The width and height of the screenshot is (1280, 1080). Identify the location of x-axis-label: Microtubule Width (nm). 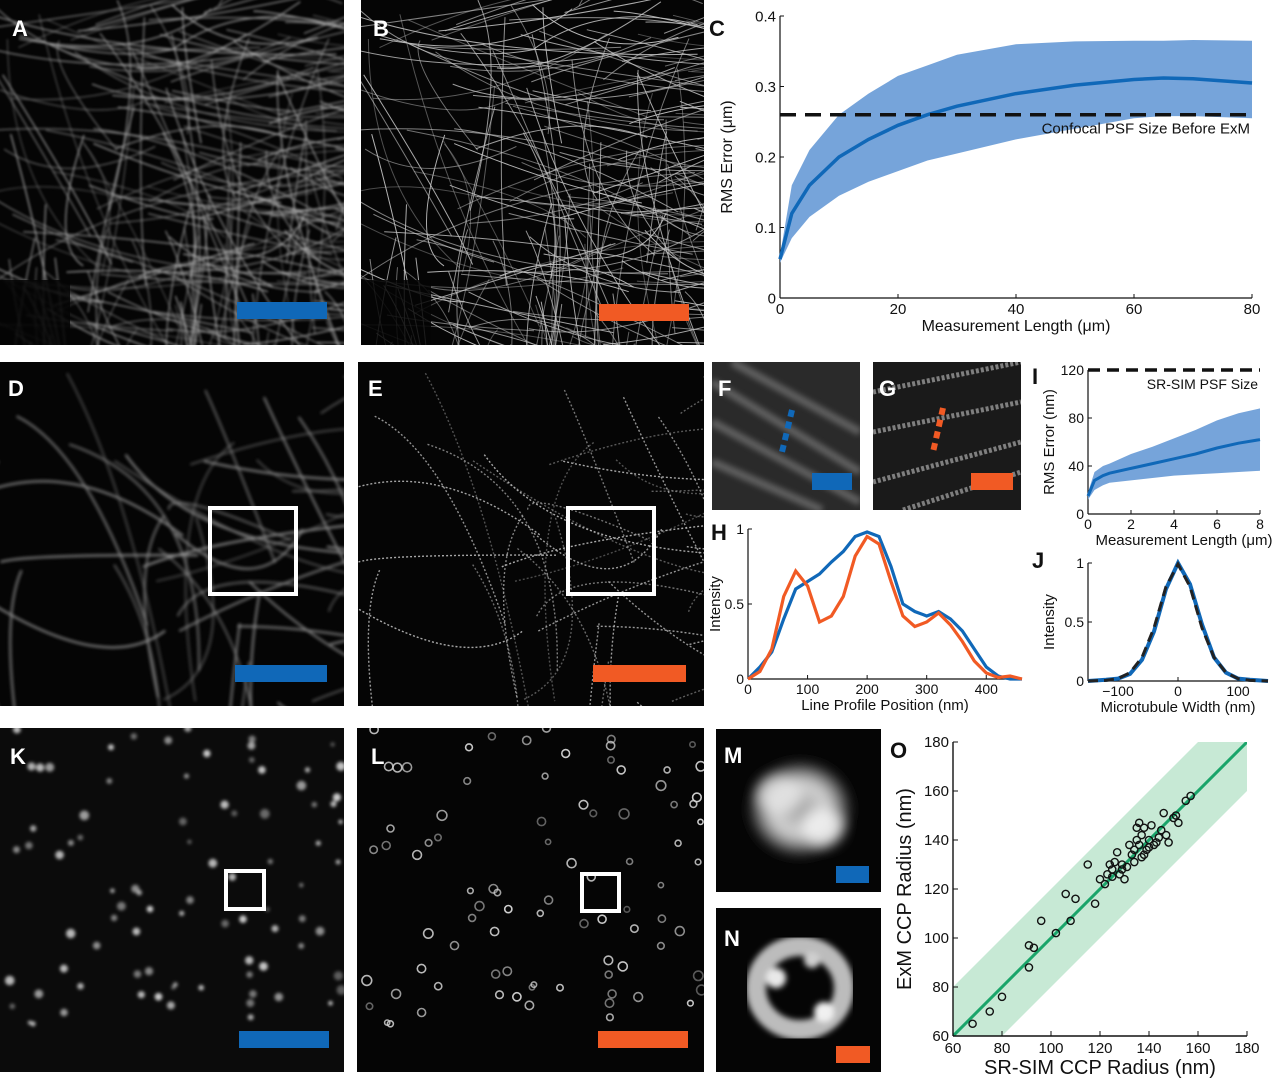
(1177, 707).